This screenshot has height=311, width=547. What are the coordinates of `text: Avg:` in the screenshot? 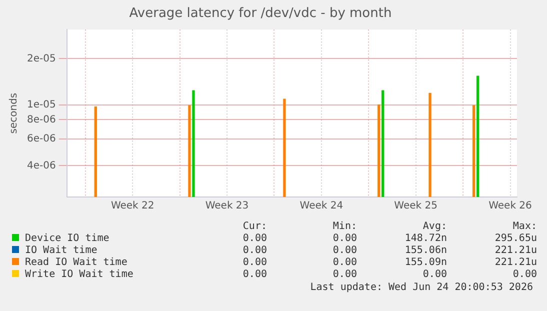 It's located at (434, 226).